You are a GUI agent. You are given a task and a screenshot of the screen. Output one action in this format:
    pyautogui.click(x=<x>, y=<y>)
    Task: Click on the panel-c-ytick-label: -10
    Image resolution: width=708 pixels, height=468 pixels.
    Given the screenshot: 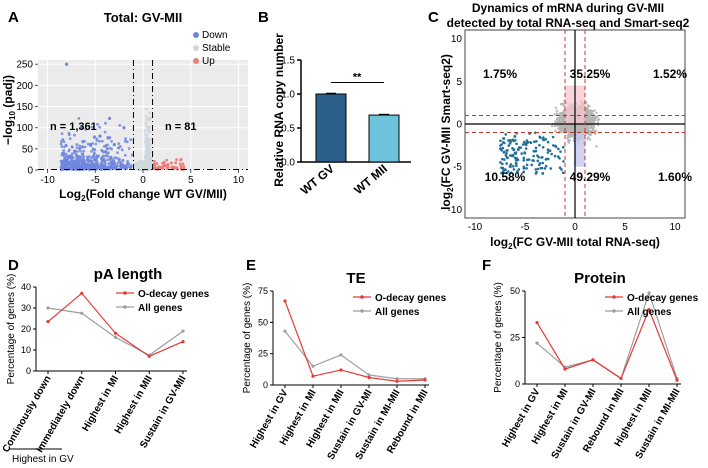 What is the action you would take?
    pyautogui.click(x=455, y=210)
    